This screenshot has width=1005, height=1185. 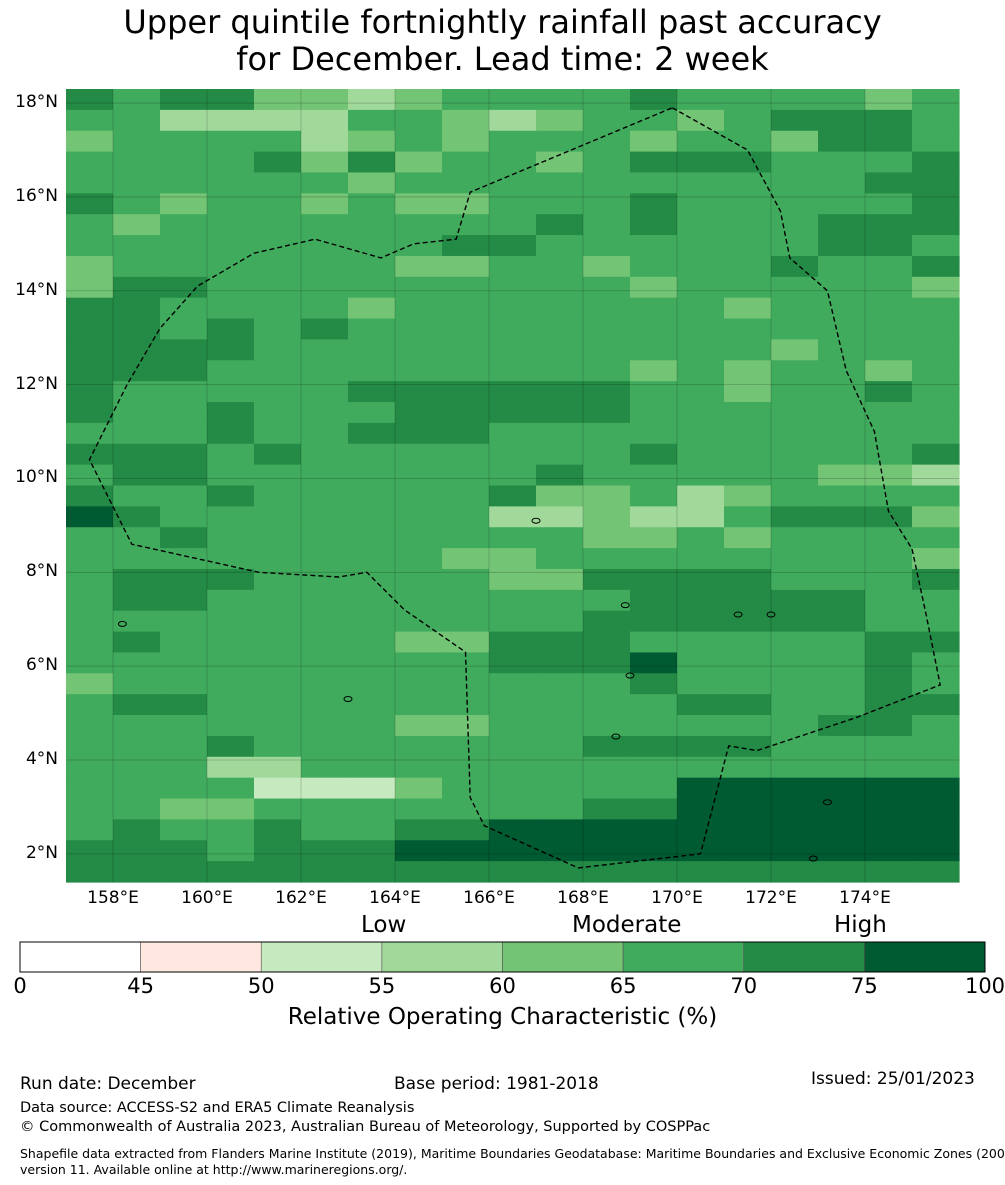 I want to click on run-date: Run date: December, so click(x=108, y=1084).